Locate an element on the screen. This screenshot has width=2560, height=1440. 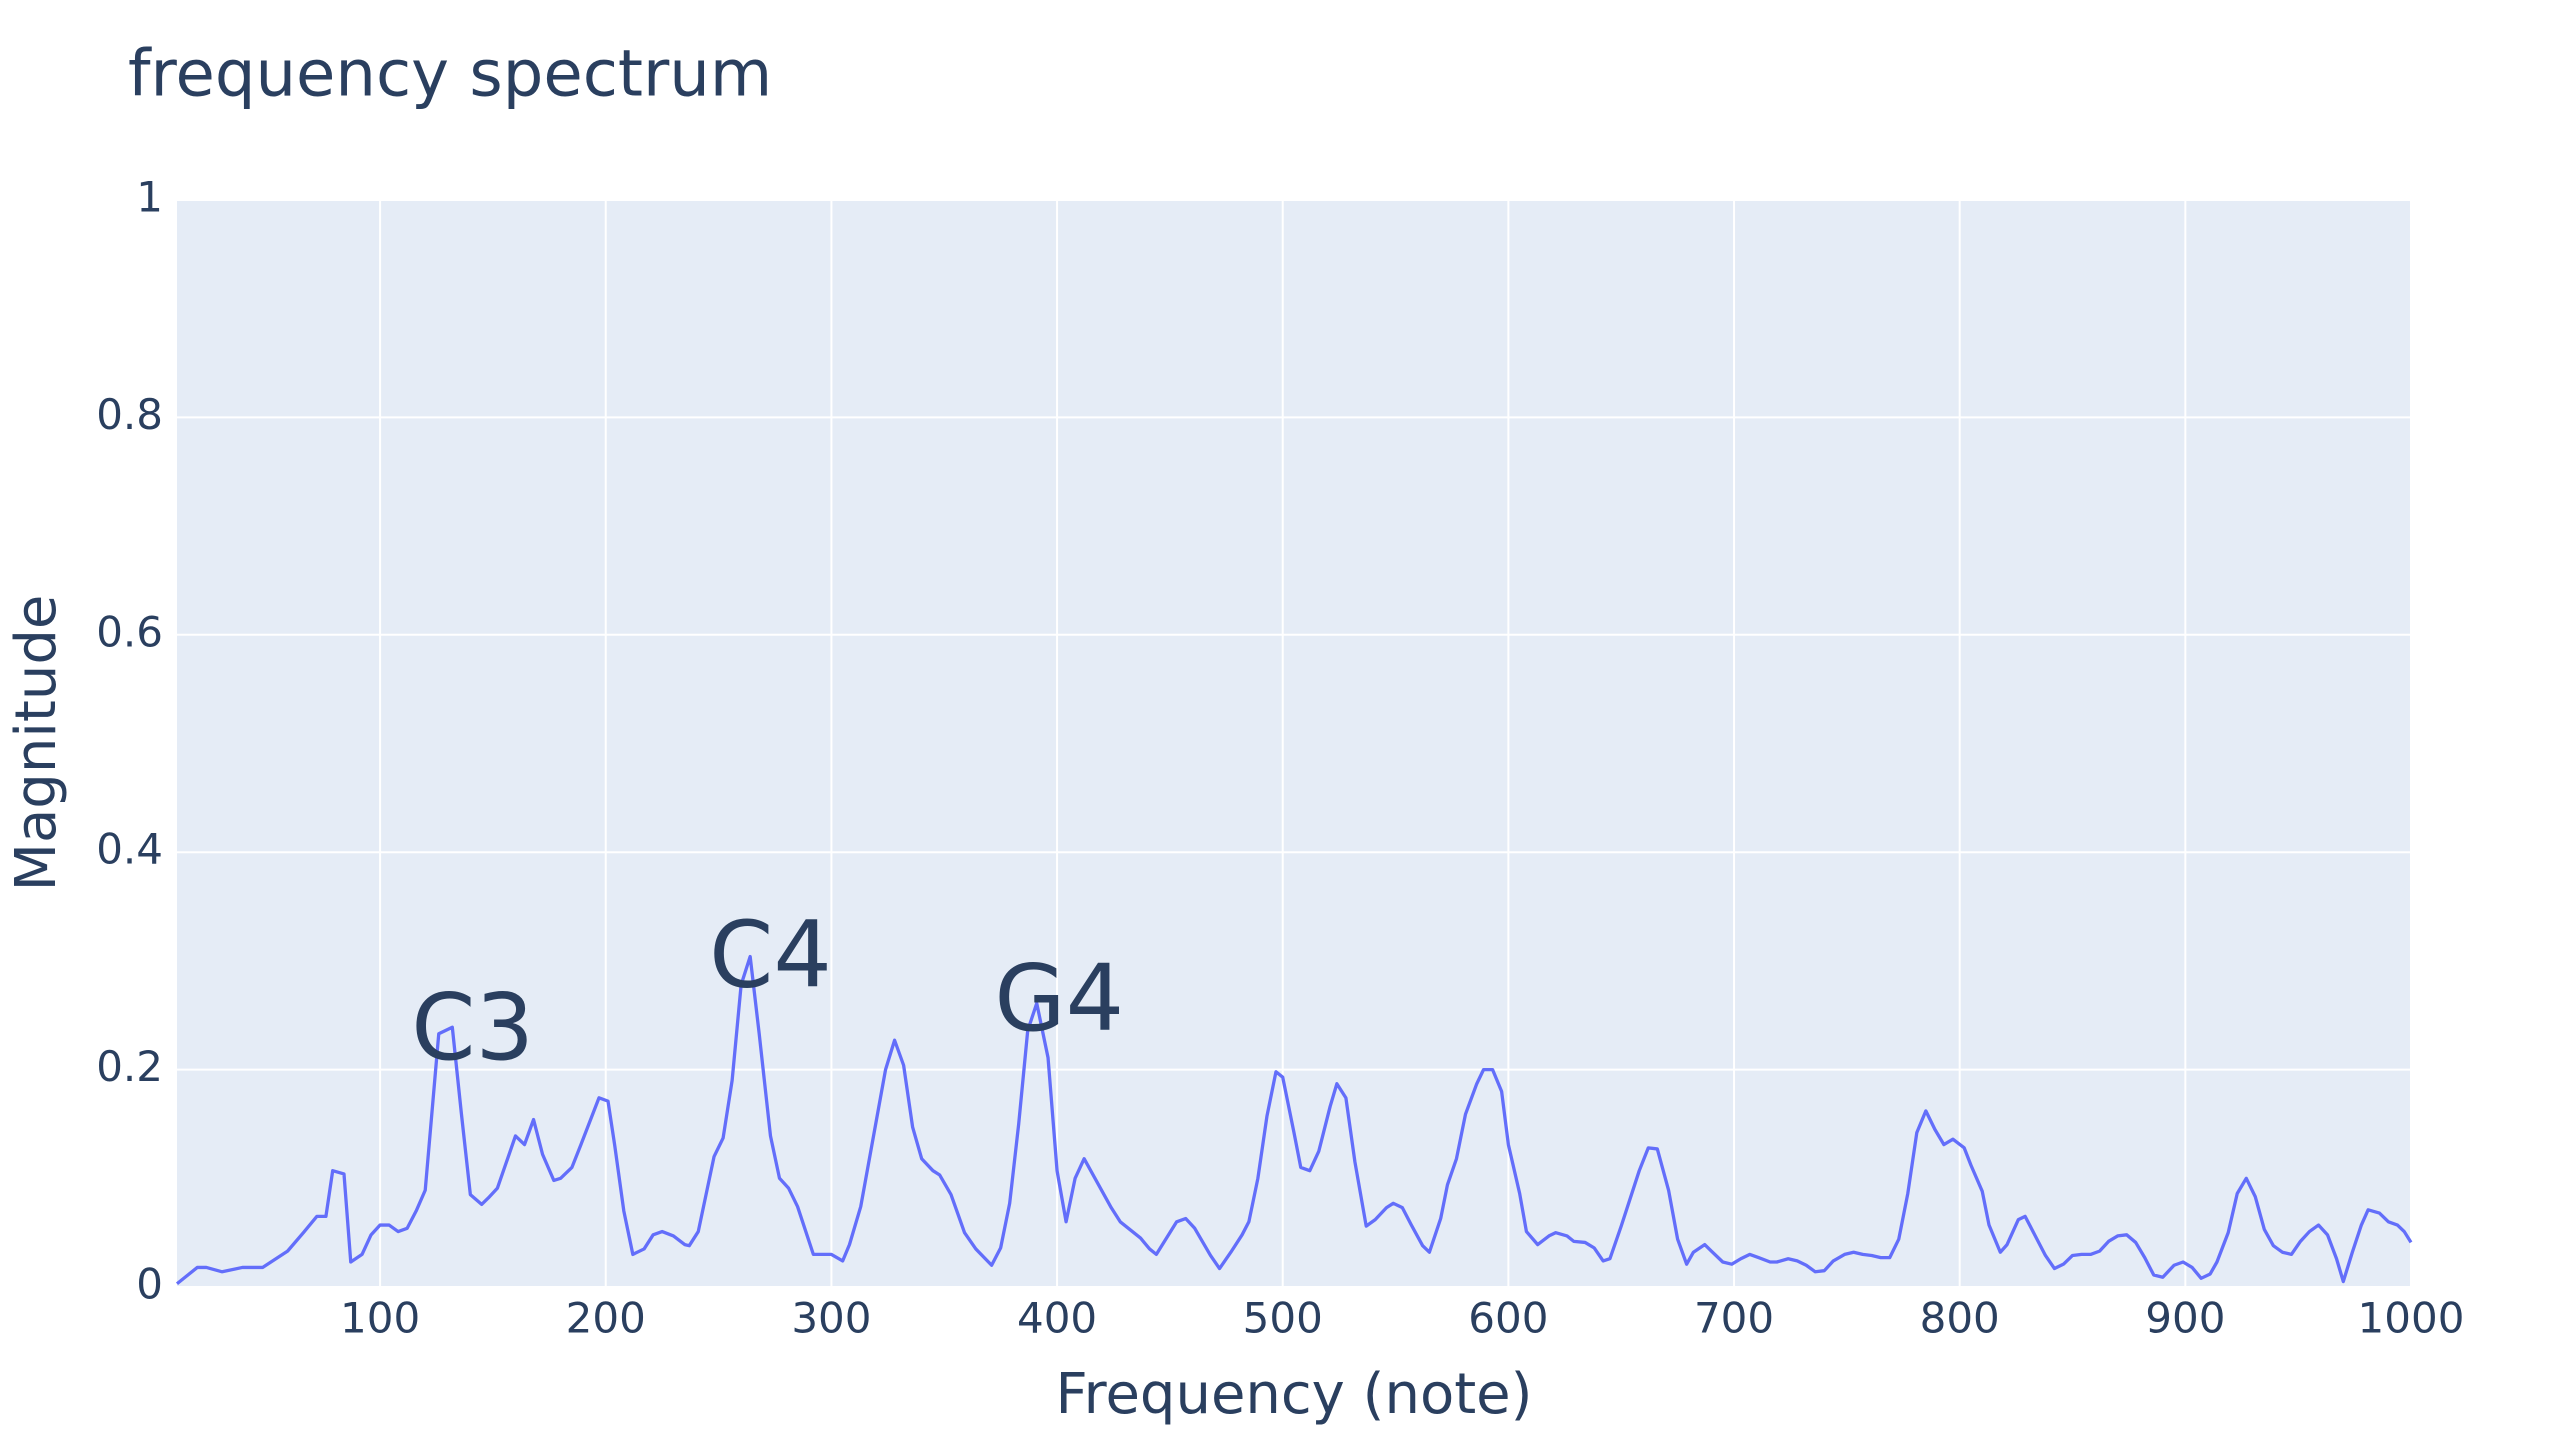
x-tick-label: 500 is located at coordinates (1283, 1318).